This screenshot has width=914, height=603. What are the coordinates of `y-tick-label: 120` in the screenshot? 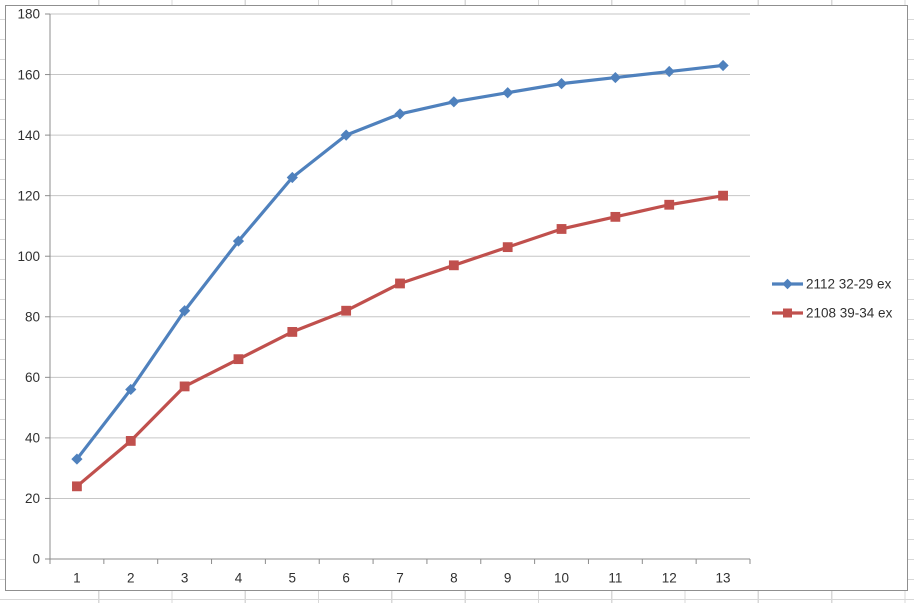 It's located at (28, 195).